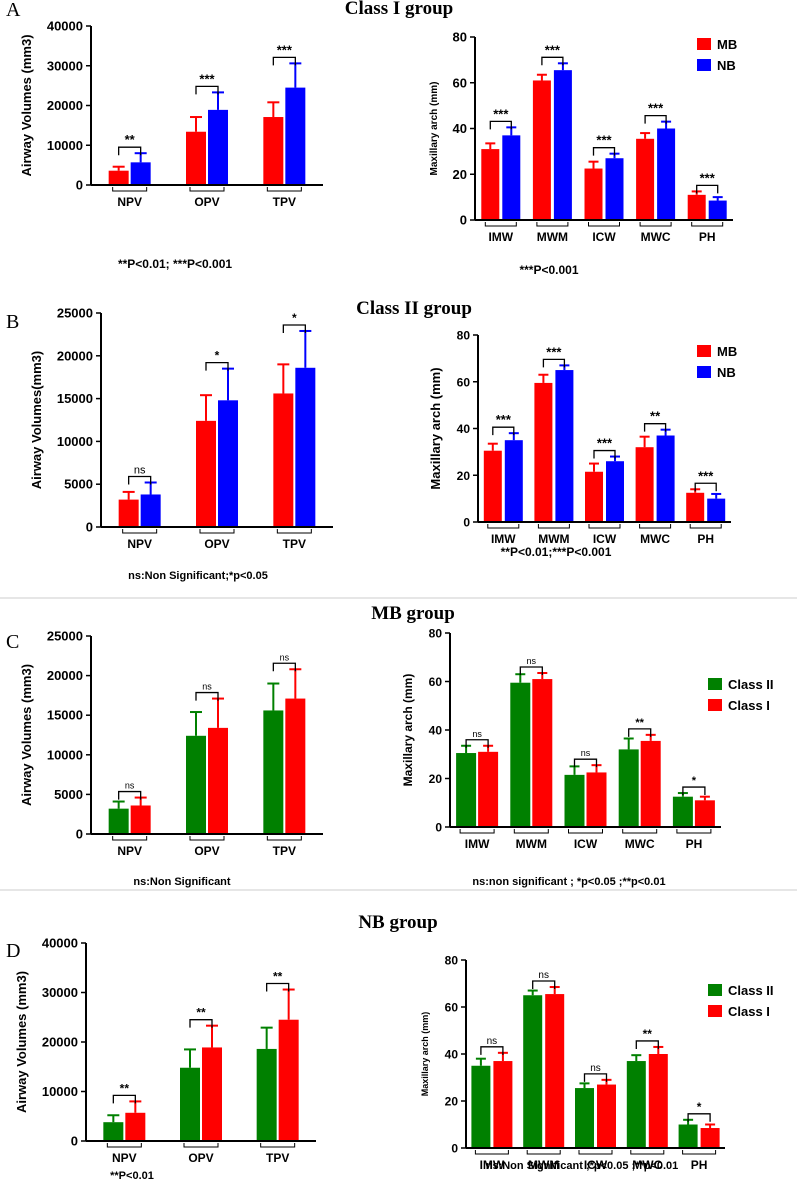 The image size is (797, 1183). I want to click on footnote: ns:Non Significant ;*p<0.05 ;**p<0.01, so click(582, 1166).